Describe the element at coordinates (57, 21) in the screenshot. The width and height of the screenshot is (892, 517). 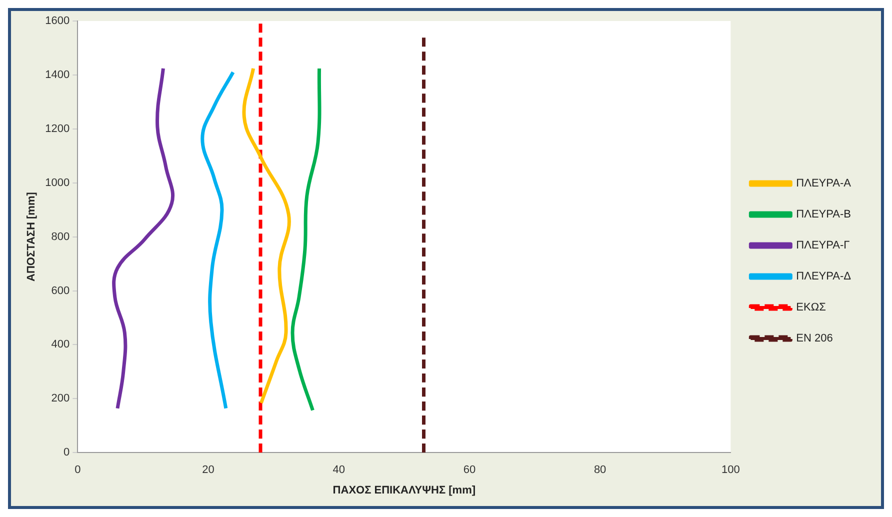
I see `y-tick-label: 1600` at that location.